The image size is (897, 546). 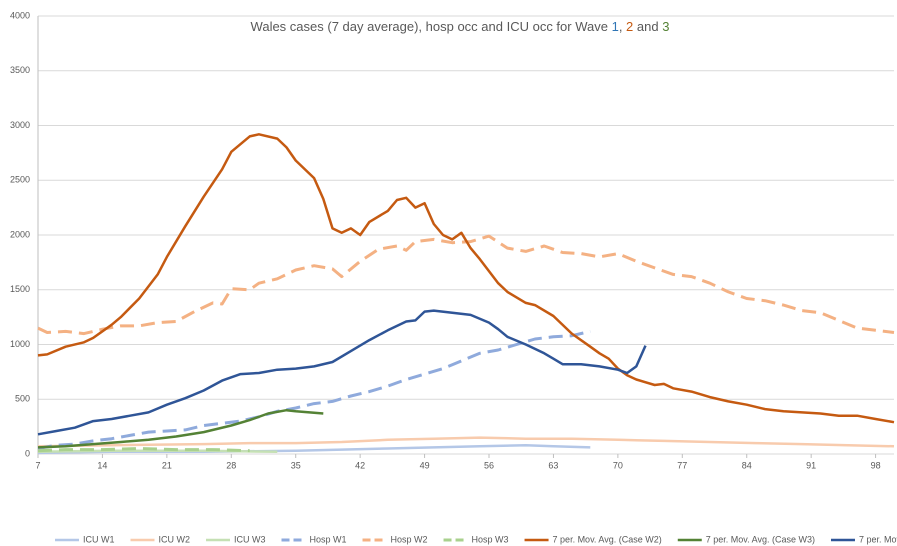 I want to click on legend-label: Hosp W2, so click(x=409, y=539).